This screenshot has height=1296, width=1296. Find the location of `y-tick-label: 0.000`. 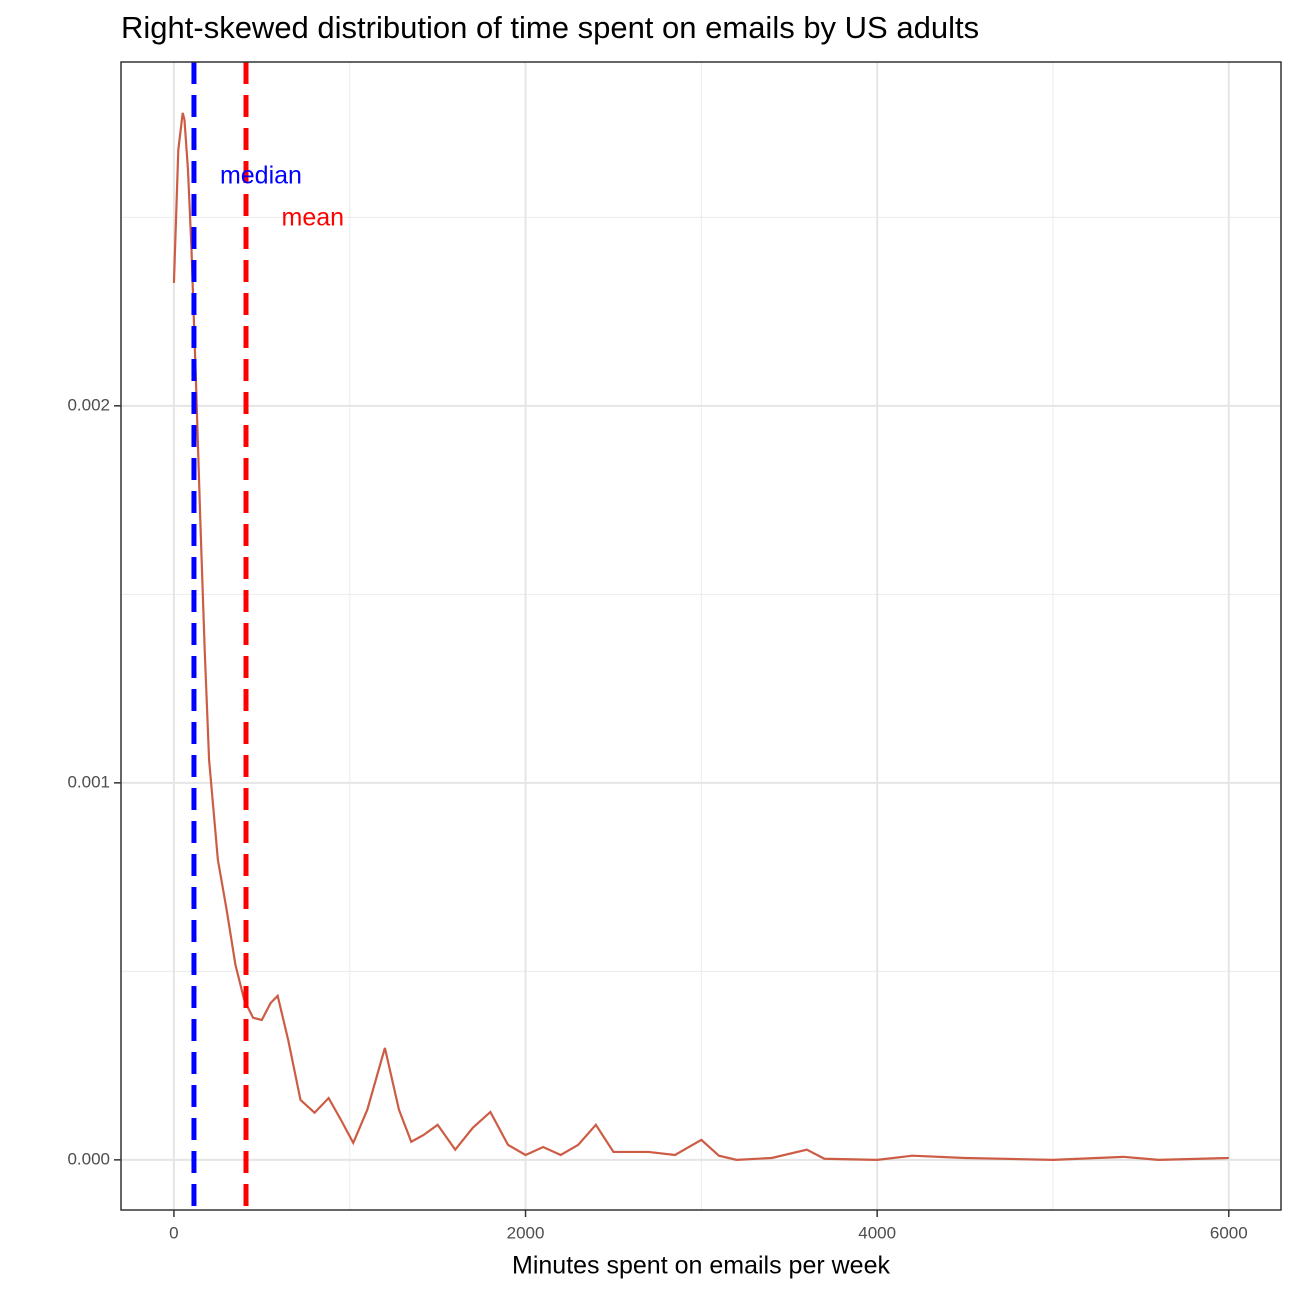

y-tick-label: 0.000 is located at coordinates (88, 1158).